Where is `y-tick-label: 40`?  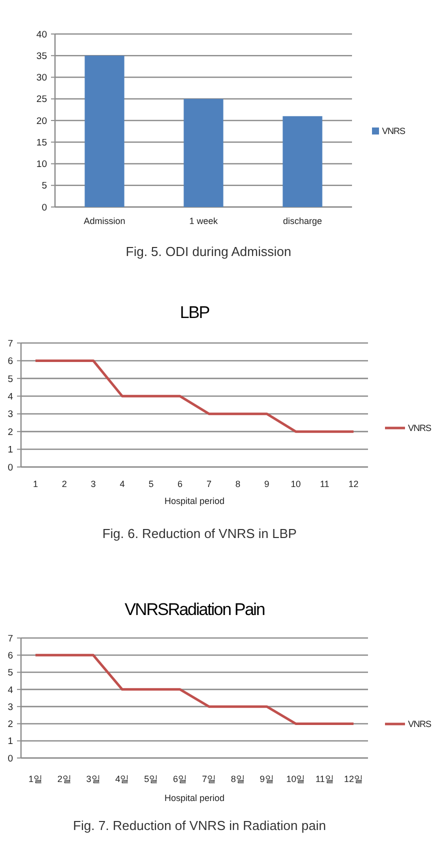 y-tick-label: 40 is located at coordinates (41, 34).